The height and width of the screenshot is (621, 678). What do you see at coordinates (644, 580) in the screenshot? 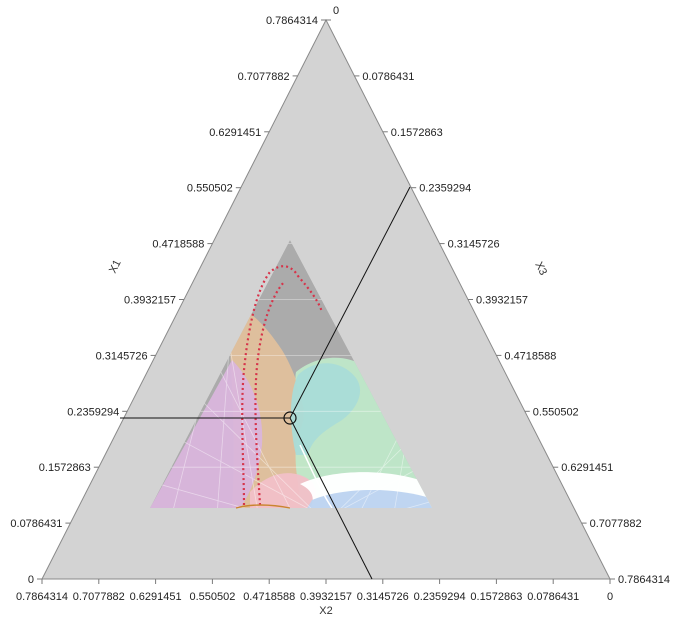
I see `x3-tick-label: 0.7864314` at bounding box center [644, 580].